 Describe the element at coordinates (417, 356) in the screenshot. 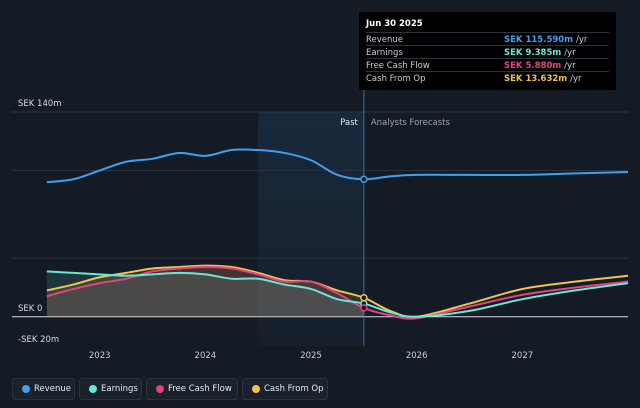

I see `x-tick-label: 2026` at that location.